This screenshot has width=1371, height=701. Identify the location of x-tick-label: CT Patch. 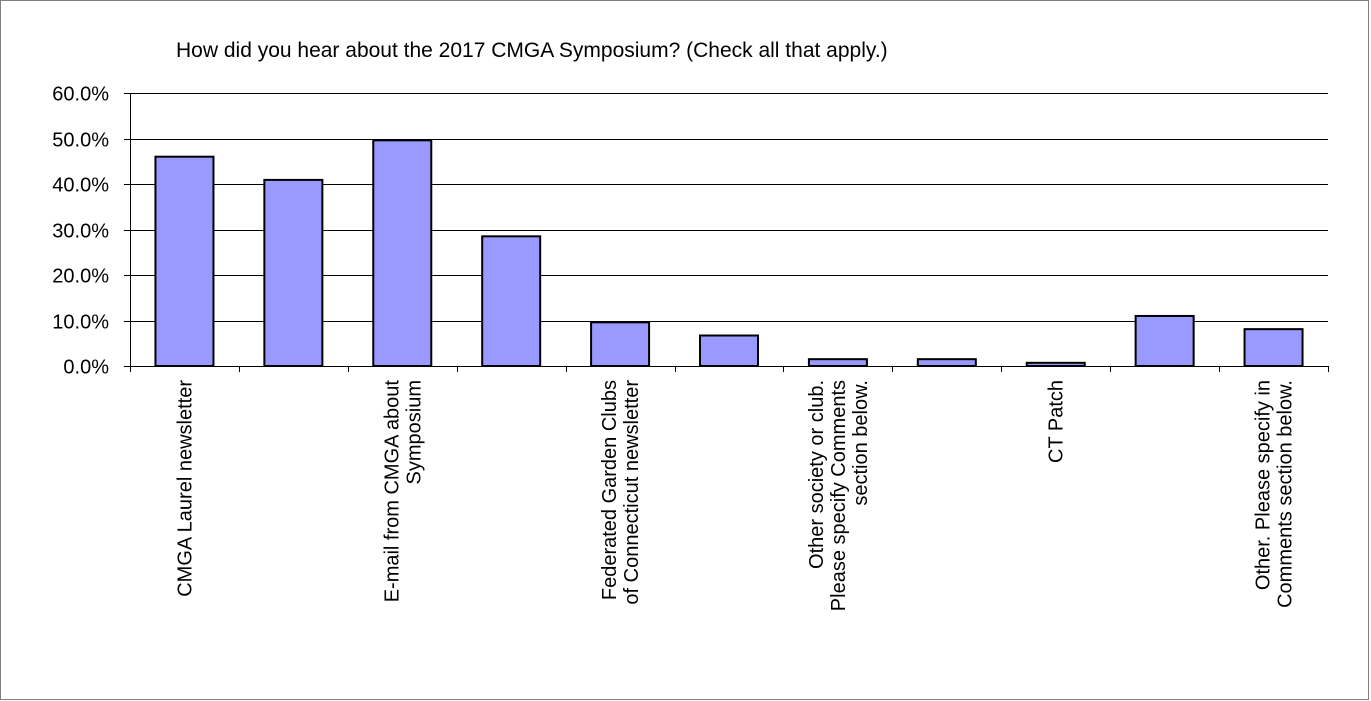
(1057, 421).